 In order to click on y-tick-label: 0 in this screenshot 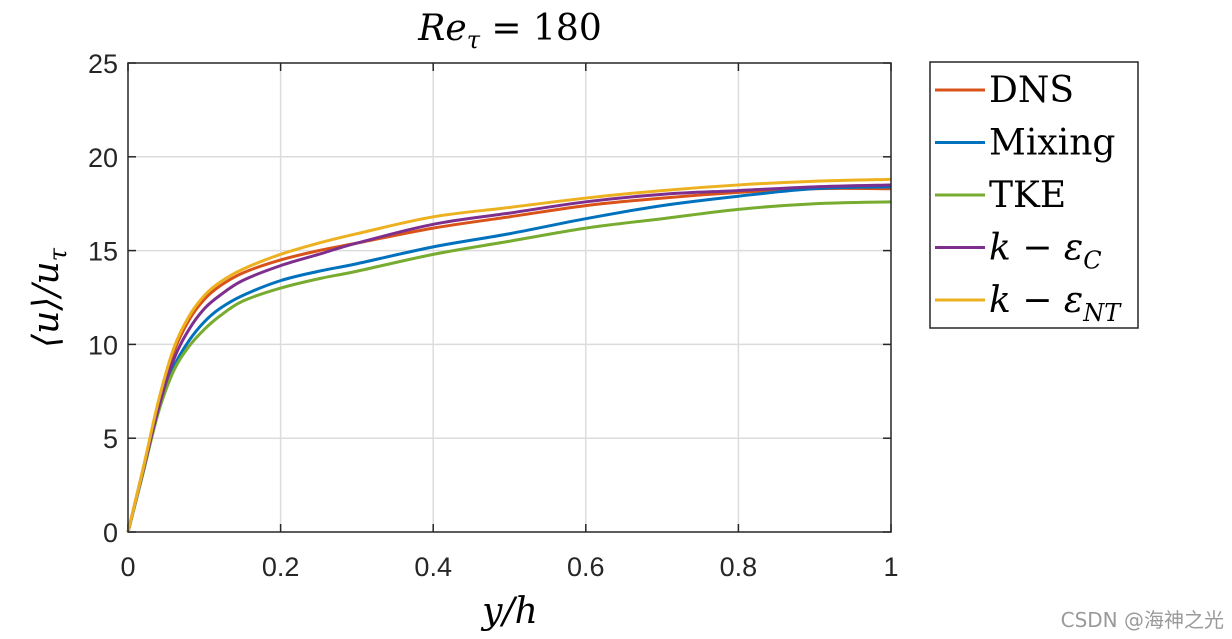, I will do `click(110, 533)`.